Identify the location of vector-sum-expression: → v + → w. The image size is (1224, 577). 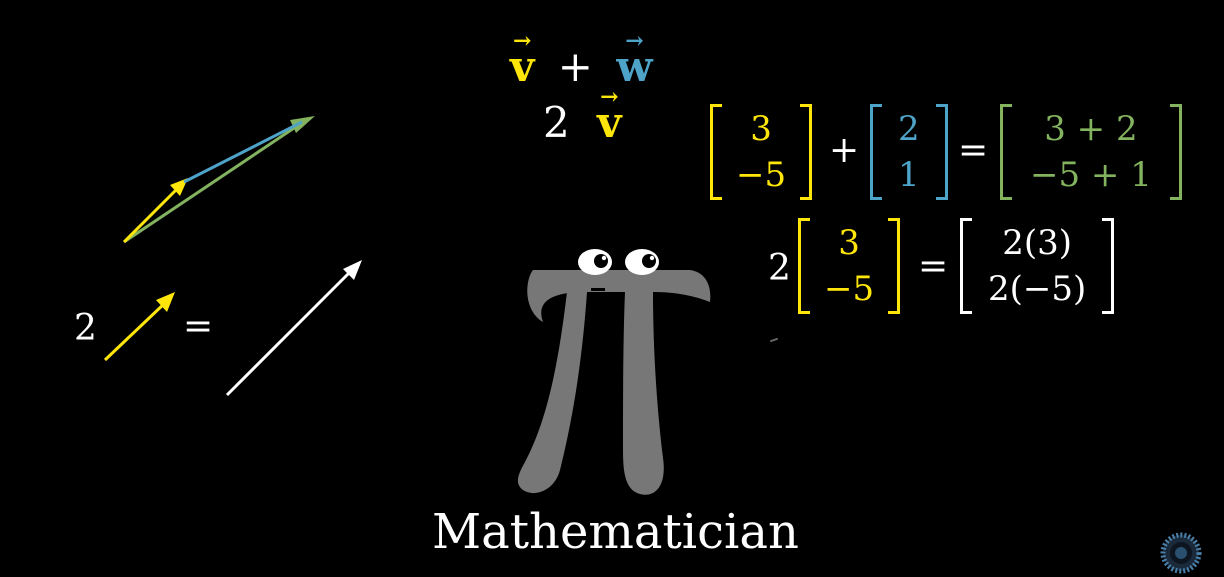
(581, 59).